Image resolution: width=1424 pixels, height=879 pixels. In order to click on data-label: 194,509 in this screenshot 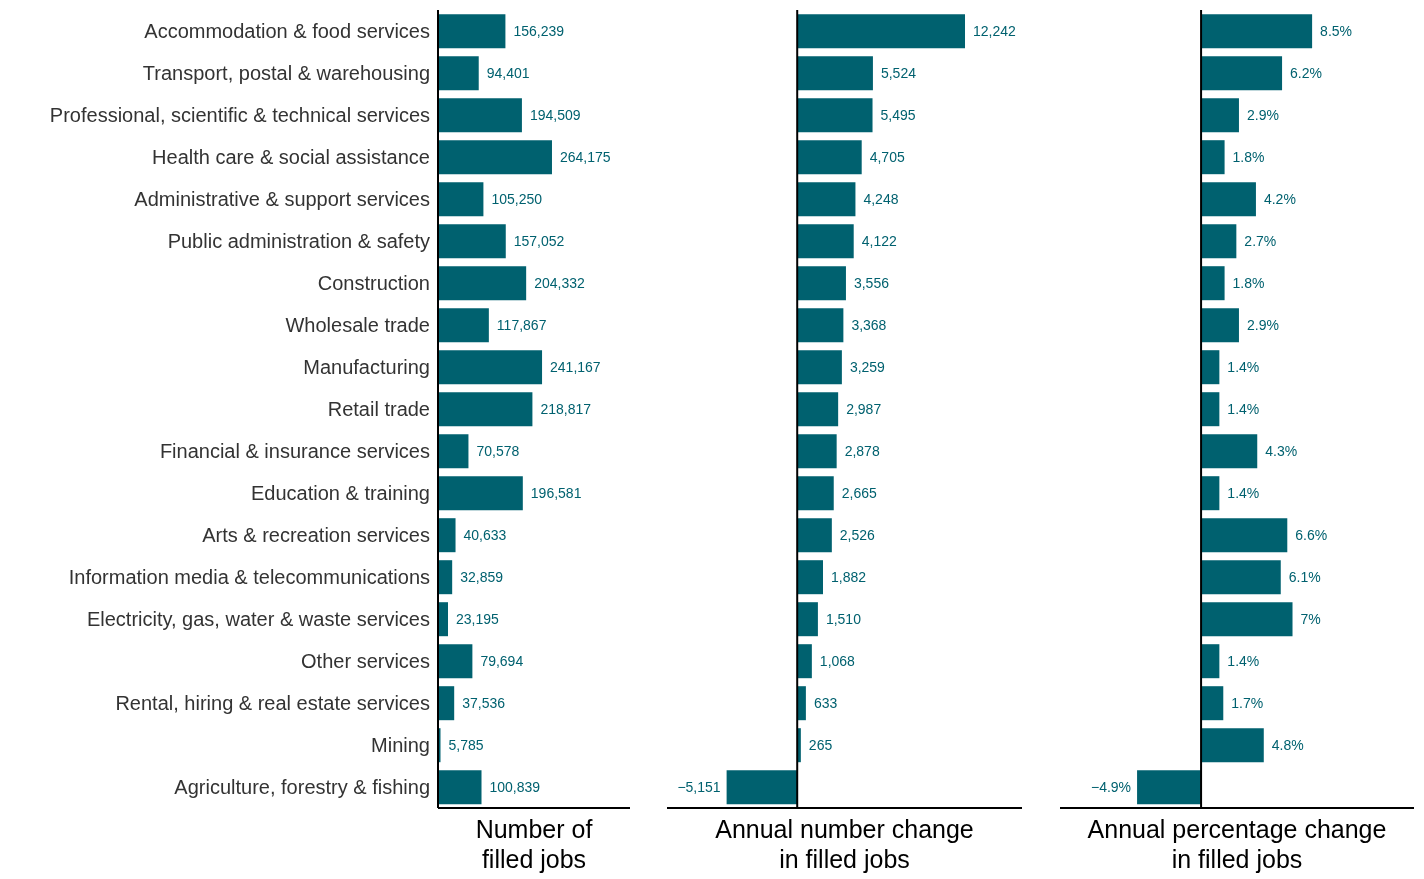, I will do `click(555, 115)`.